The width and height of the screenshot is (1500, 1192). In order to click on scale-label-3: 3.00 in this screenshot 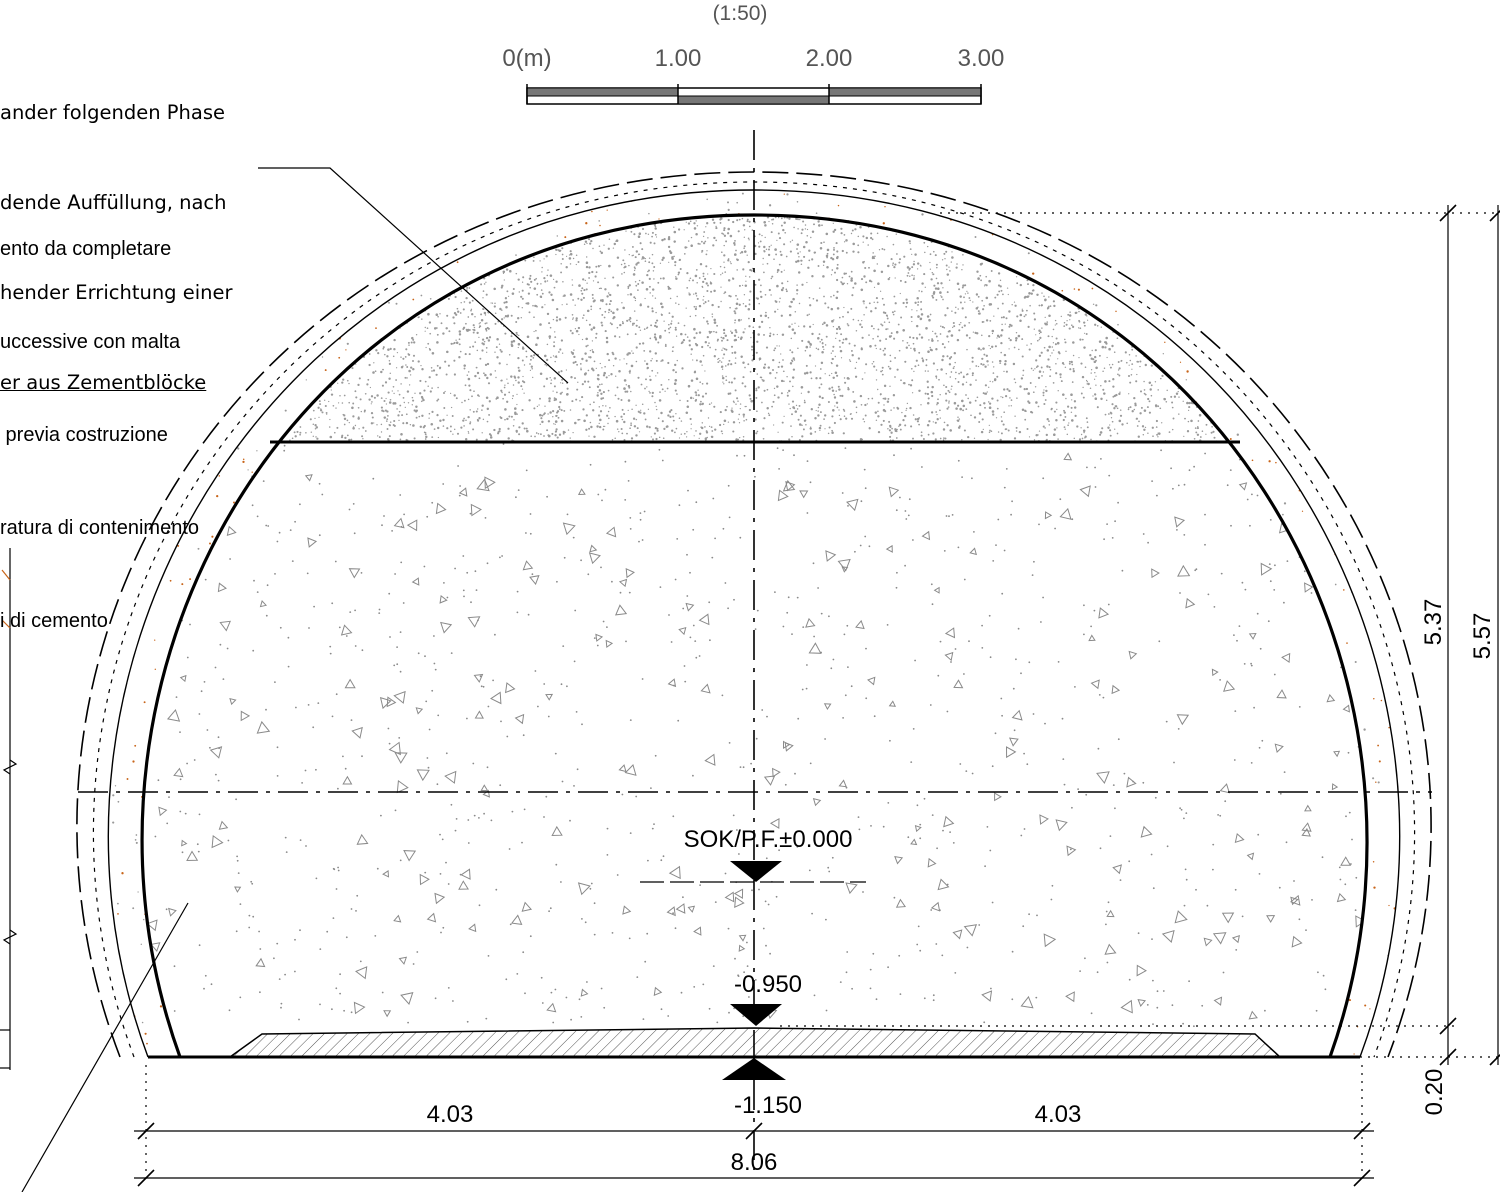, I will do `click(981, 58)`.